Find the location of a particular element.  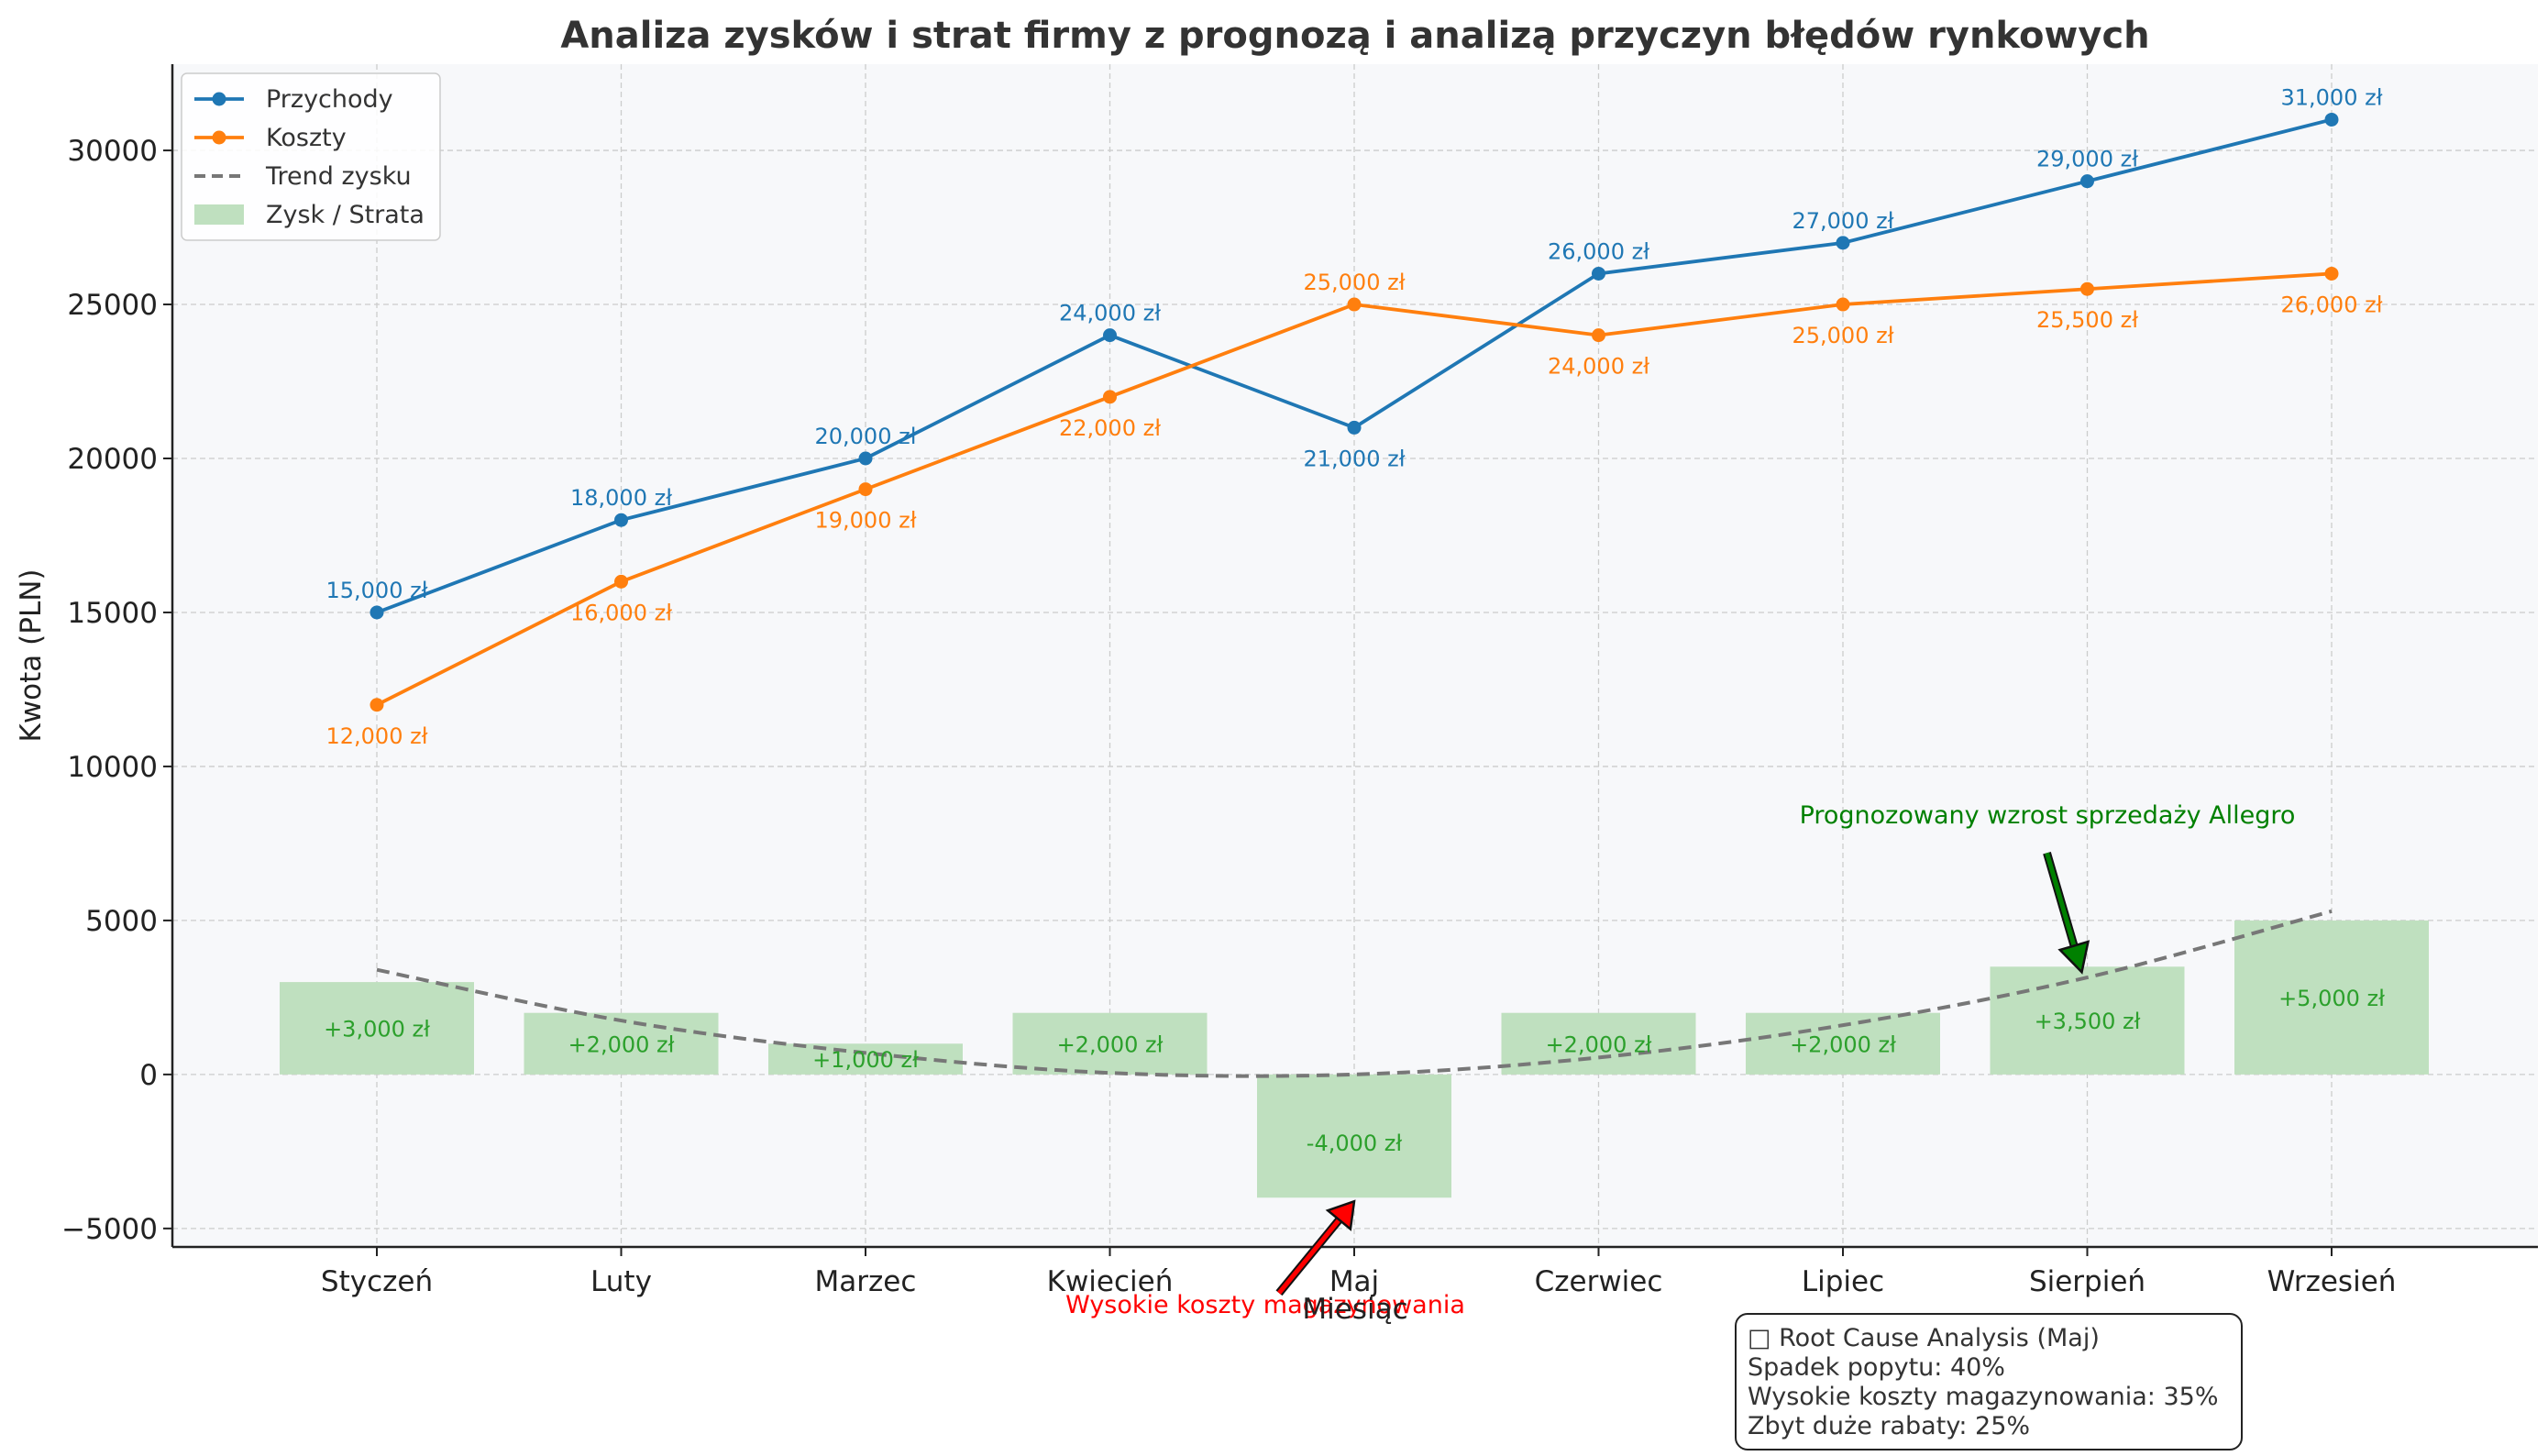

bar-value-label: +1,000 zł is located at coordinates (865, 1060).